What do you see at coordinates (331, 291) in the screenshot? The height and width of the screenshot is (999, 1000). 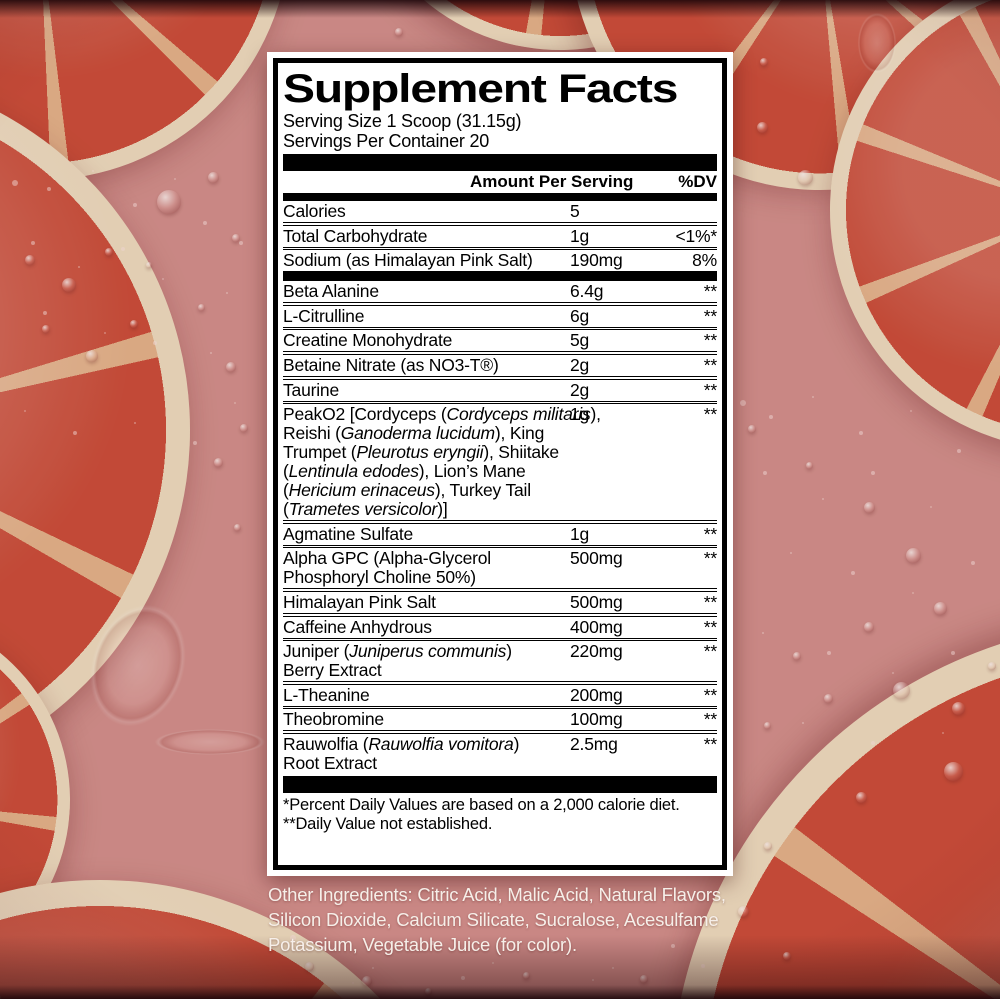 I see `nutrient-name: Beta Alanine` at bounding box center [331, 291].